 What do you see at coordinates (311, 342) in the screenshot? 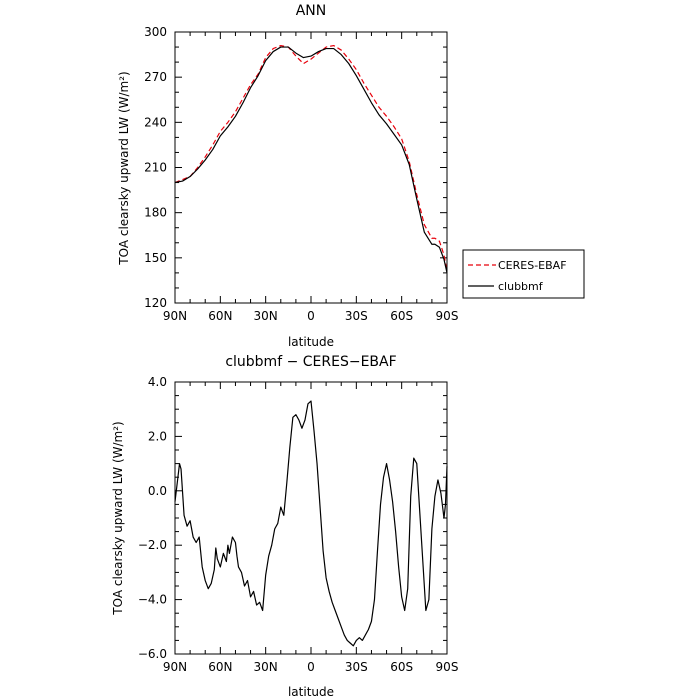
I see `top-chart-x-axis-title: latitude` at bounding box center [311, 342].